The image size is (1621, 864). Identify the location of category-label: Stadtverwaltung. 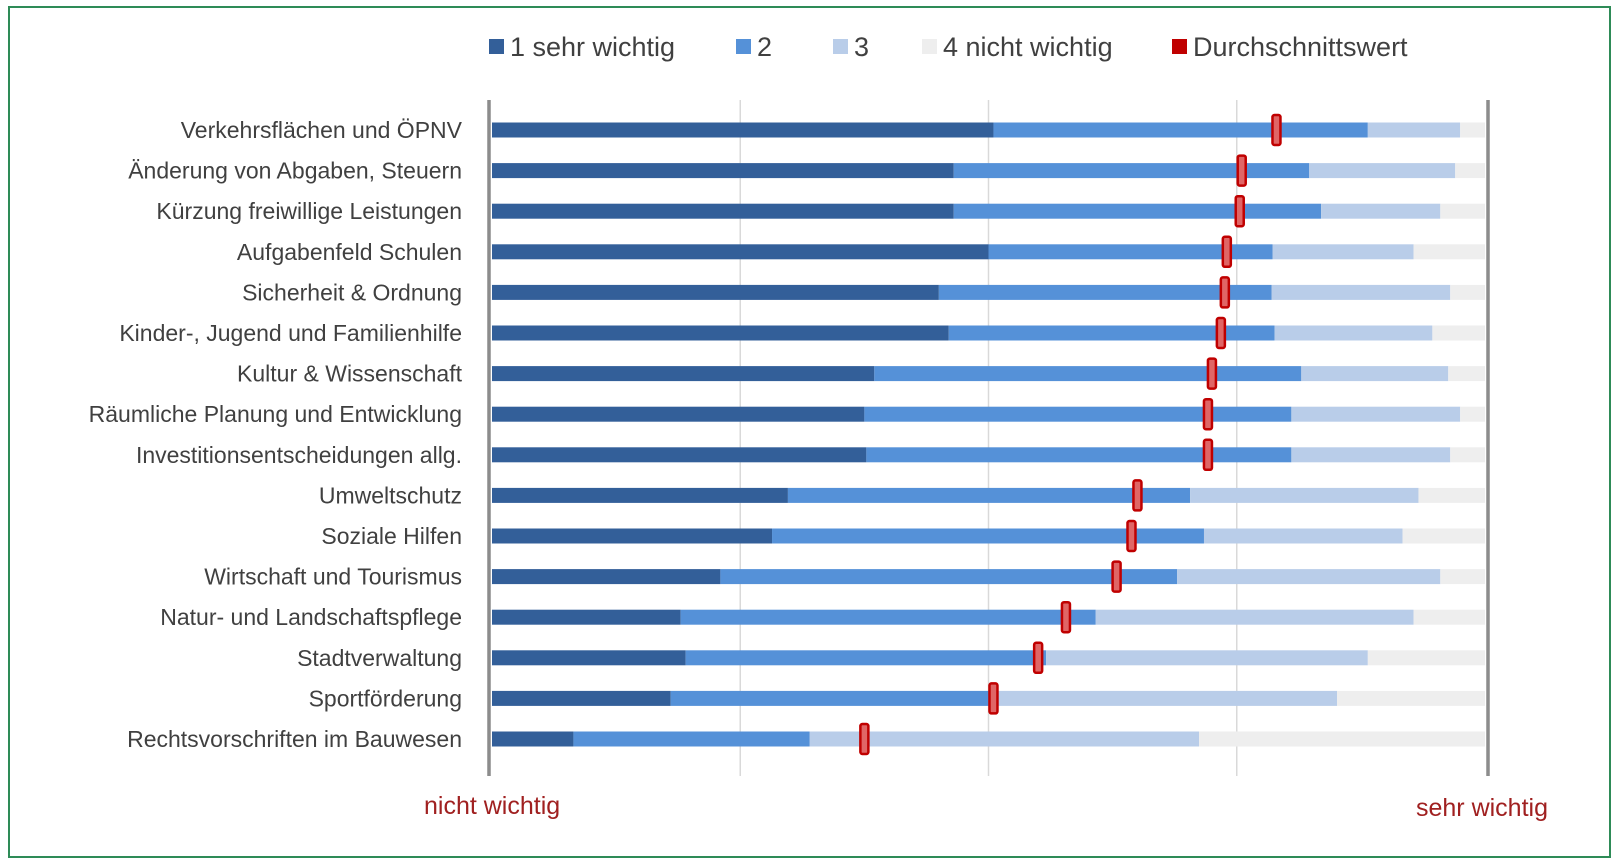
(379, 658).